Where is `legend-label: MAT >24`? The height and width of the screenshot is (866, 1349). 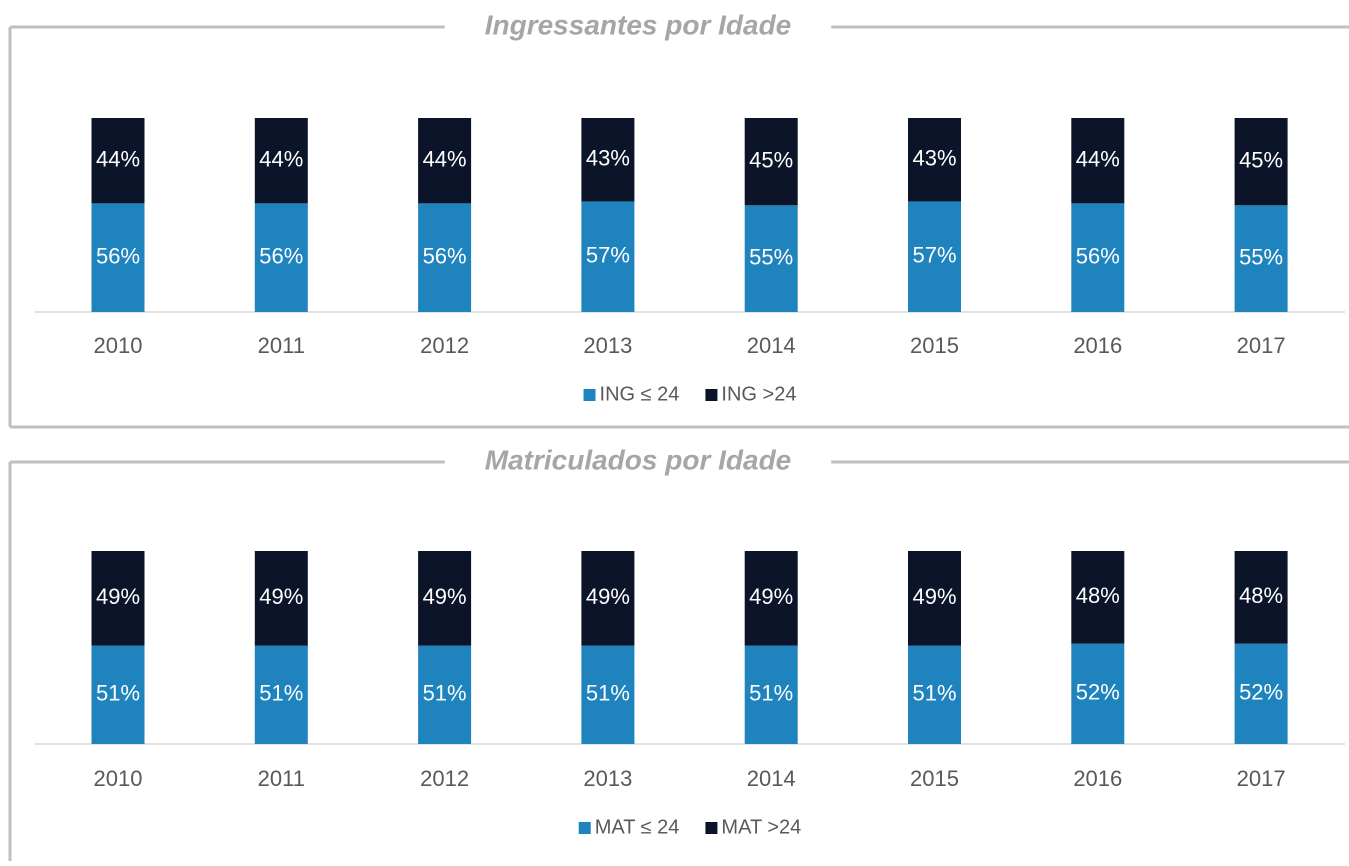 legend-label: MAT >24 is located at coordinates (761, 827).